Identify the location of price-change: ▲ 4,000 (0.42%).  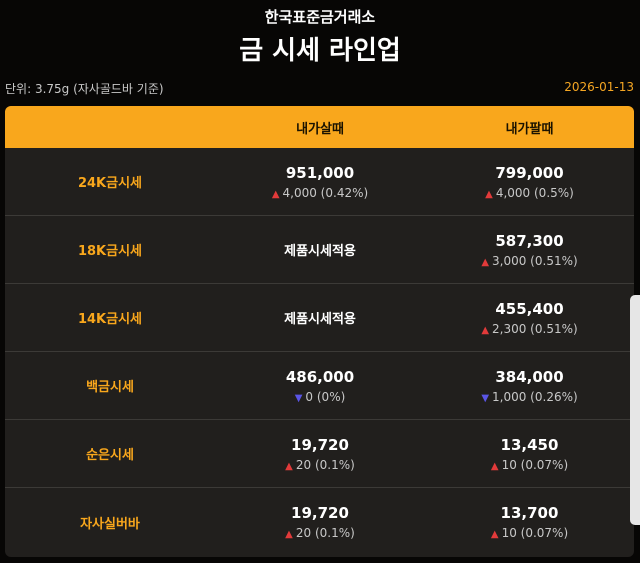
(320, 193).